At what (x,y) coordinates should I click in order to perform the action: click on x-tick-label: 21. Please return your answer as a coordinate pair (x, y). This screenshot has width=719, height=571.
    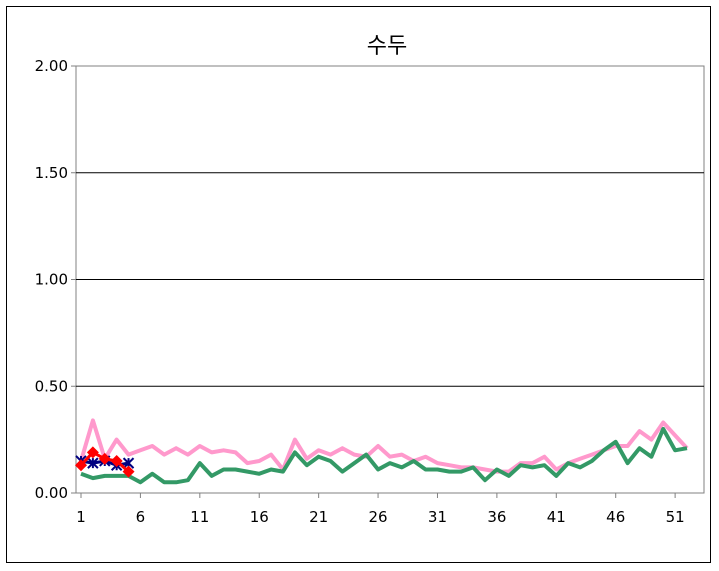
    Looking at the image, I should click on (318, 517).